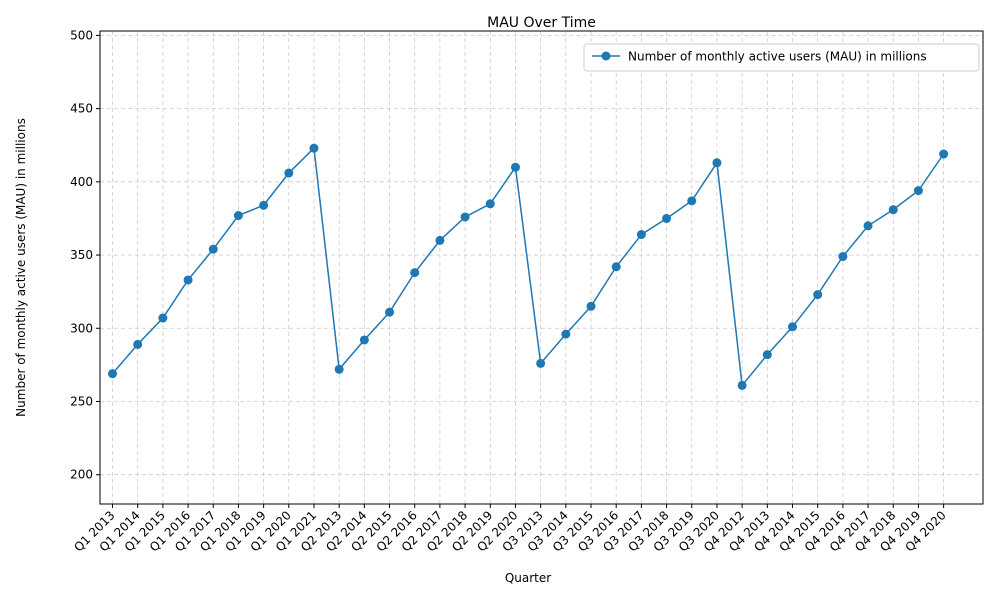 This screenshot has width=1000, height=600. Describe the element at coordinates (528, 578) in the screenshot. I see `x-axis-label: Quarter` at that location.